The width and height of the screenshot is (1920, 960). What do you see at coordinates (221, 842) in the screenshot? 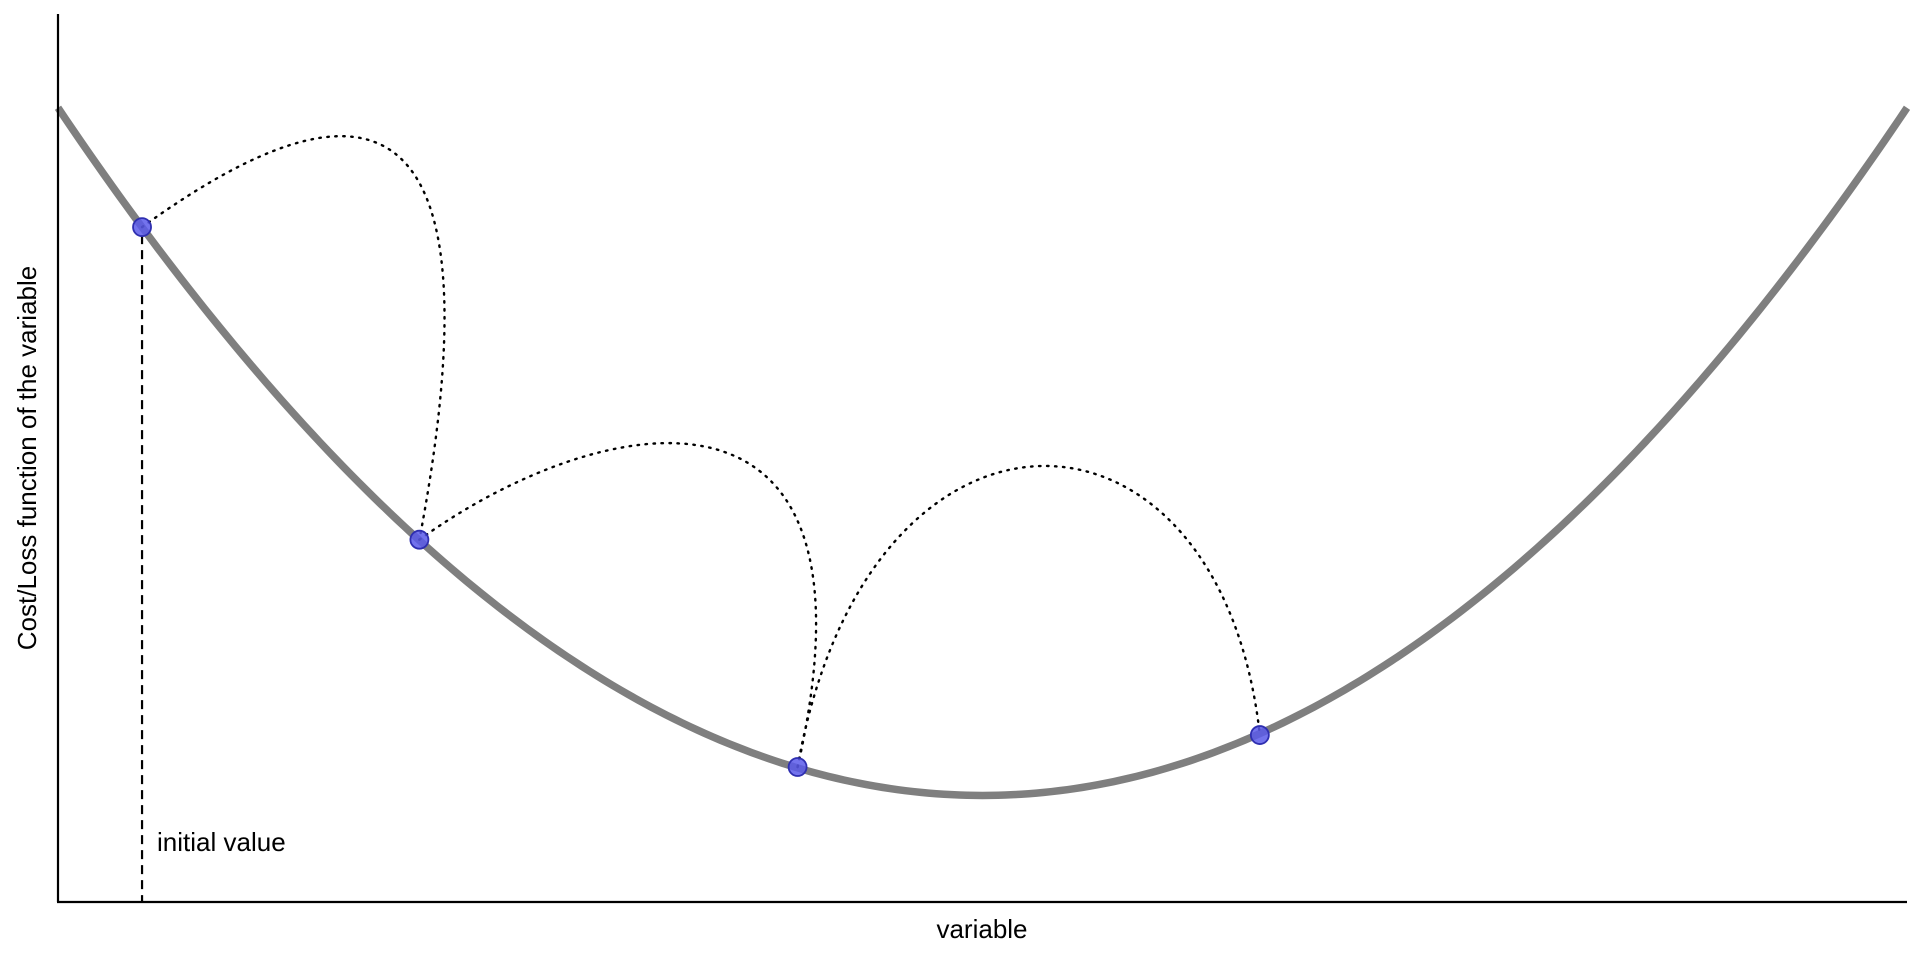
I see `initial-value-label: initial value` at bounding box center [221, 842].